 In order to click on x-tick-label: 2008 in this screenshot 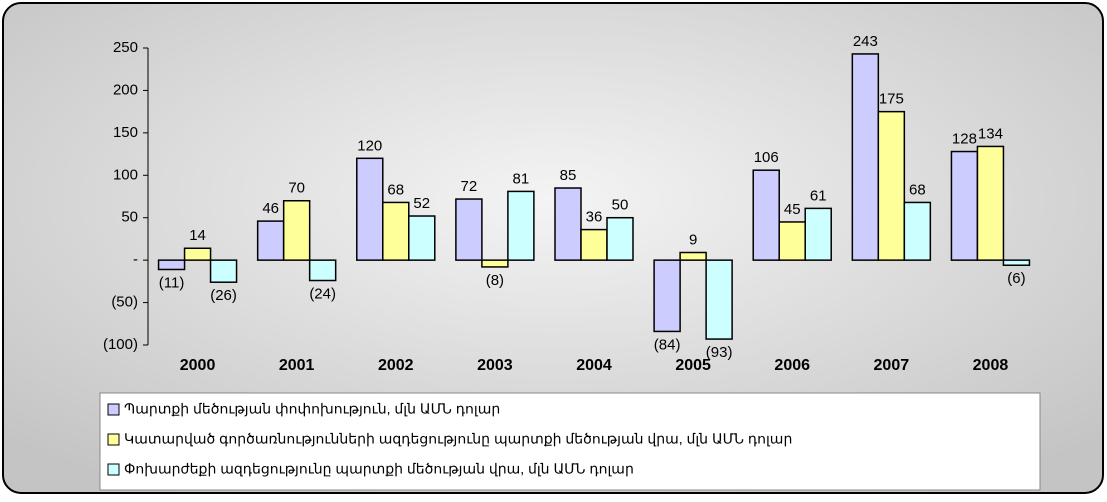, I will do `click(991, 365)`.